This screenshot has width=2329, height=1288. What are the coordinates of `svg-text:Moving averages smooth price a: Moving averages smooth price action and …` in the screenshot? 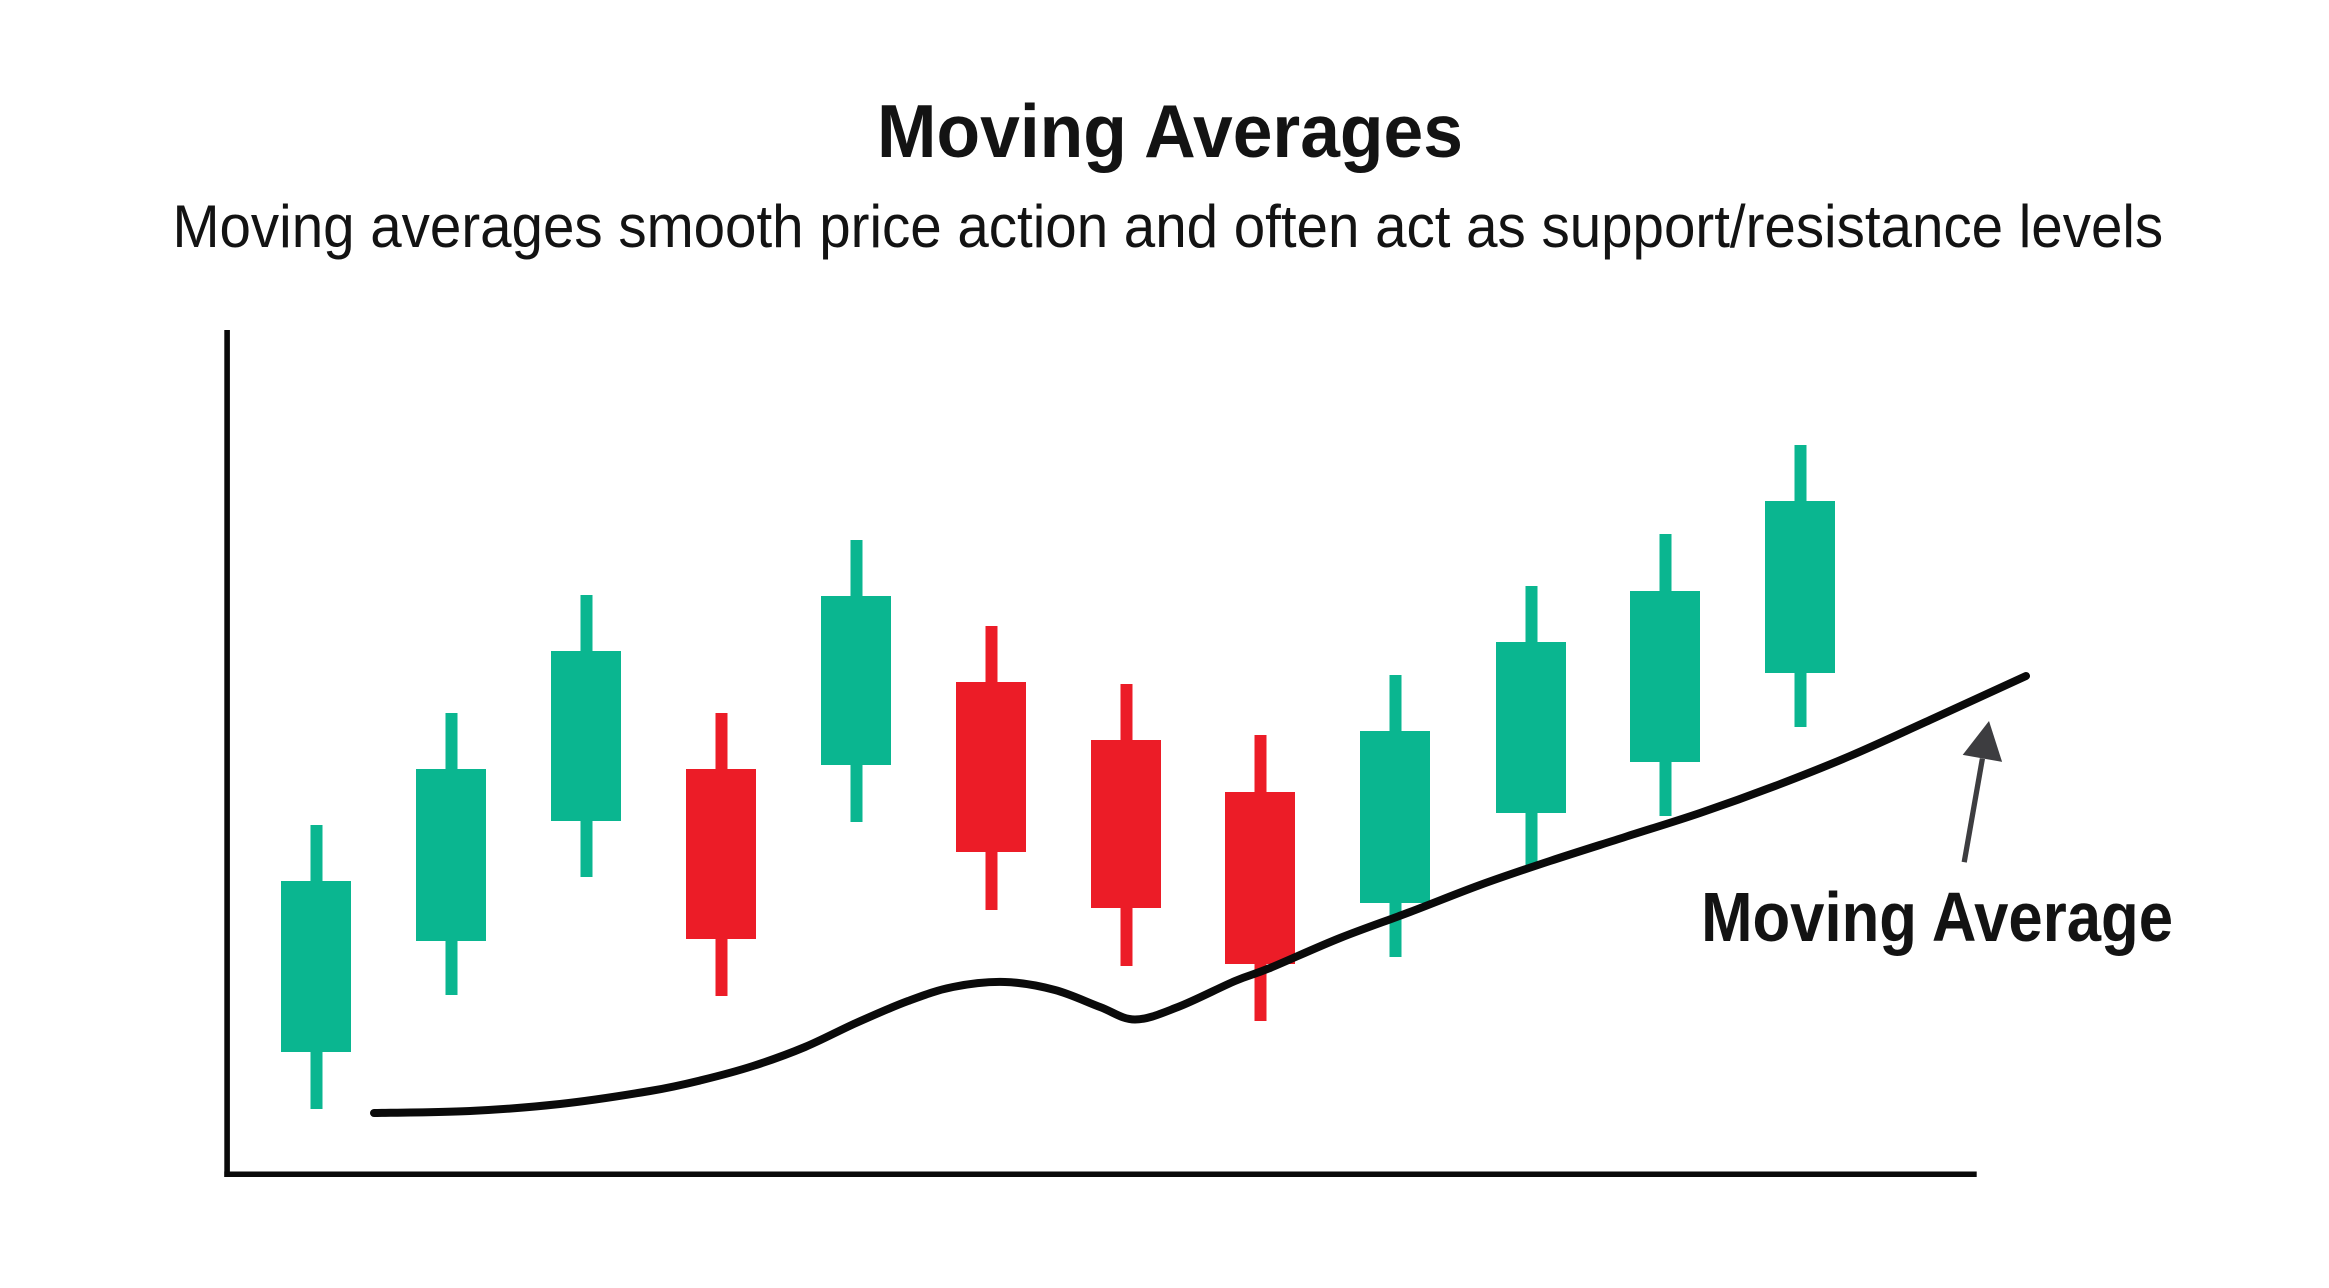 It's located at (1167, 226).